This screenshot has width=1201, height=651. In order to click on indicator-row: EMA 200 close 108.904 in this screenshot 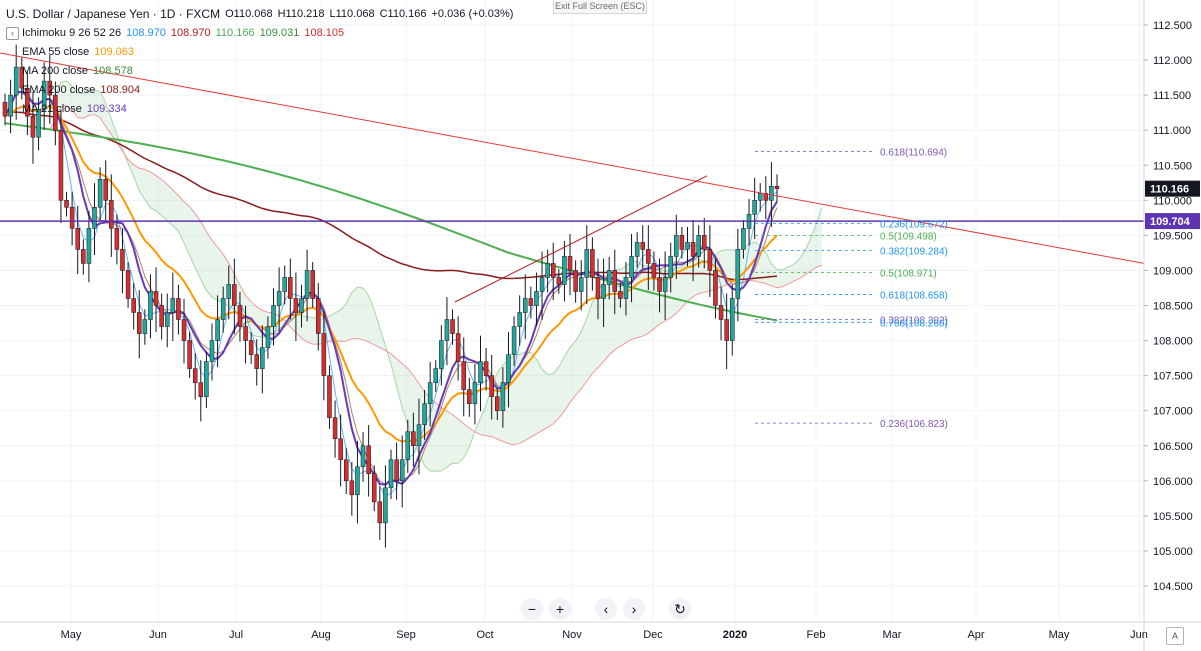, I will do `click(262, 90)`.